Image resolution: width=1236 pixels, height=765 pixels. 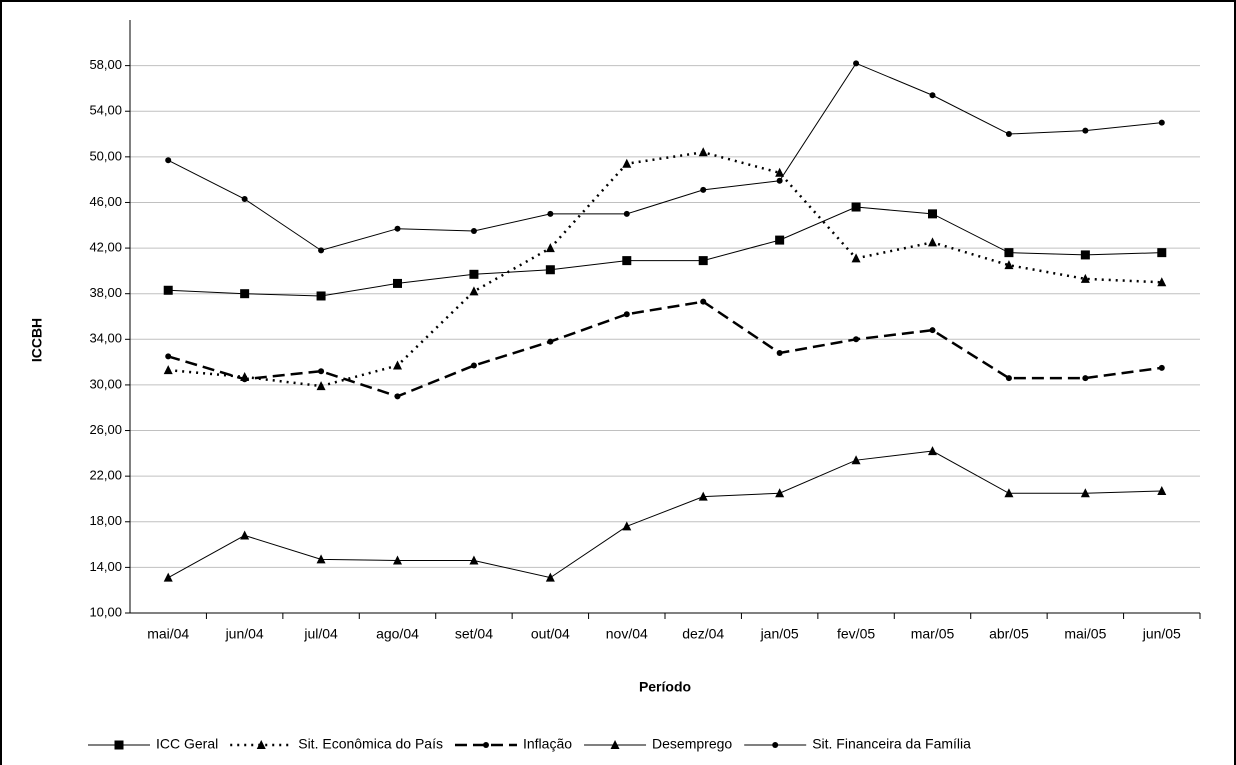 I want to click on x-tick-label: mai/05, so click(x=1085, y=634).